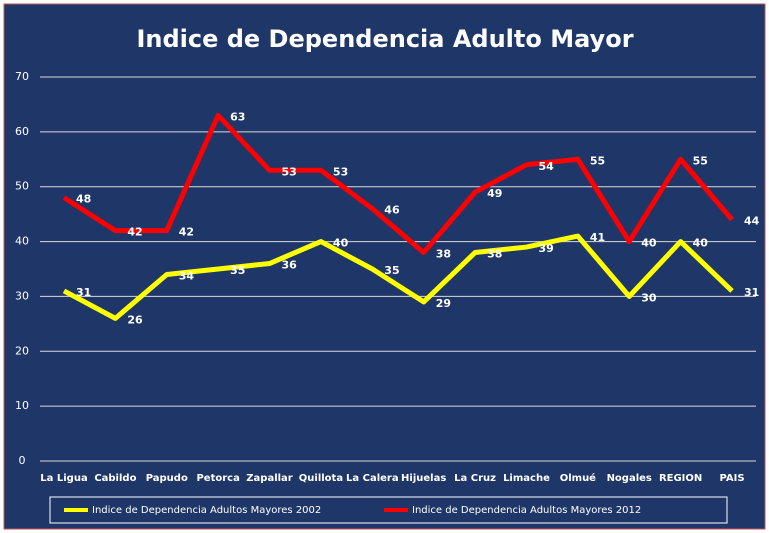  What do you see at coordinates (597, 237) in the screenshot?
I see `data-label: 41` at bounding box center [597, 237].